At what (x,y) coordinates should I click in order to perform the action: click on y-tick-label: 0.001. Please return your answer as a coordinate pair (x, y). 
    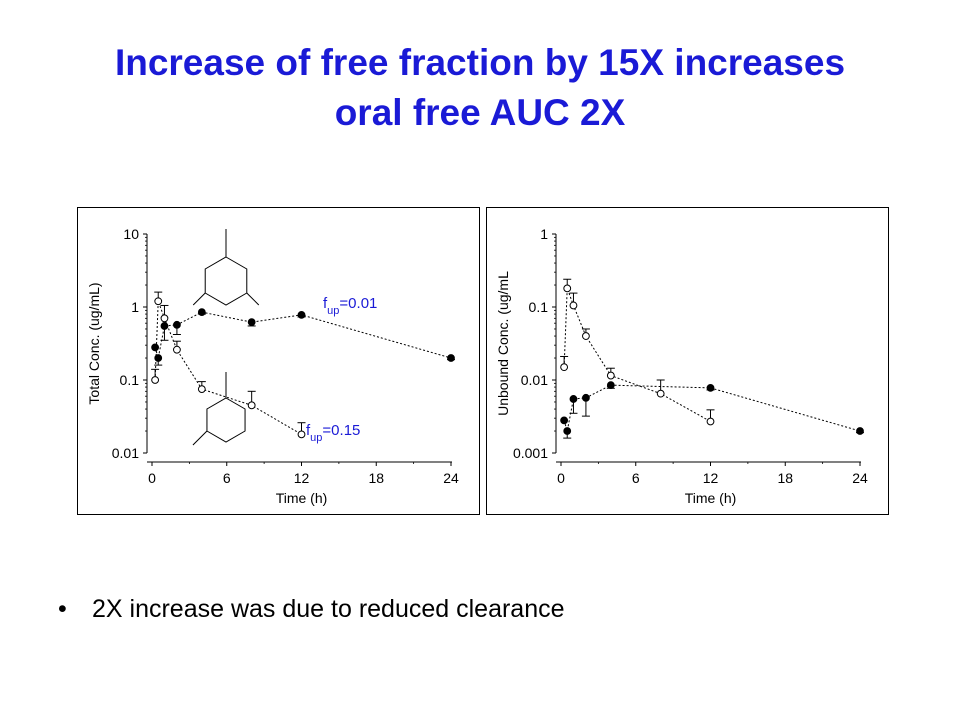
    Looking at the image, I should click on (530, 453).